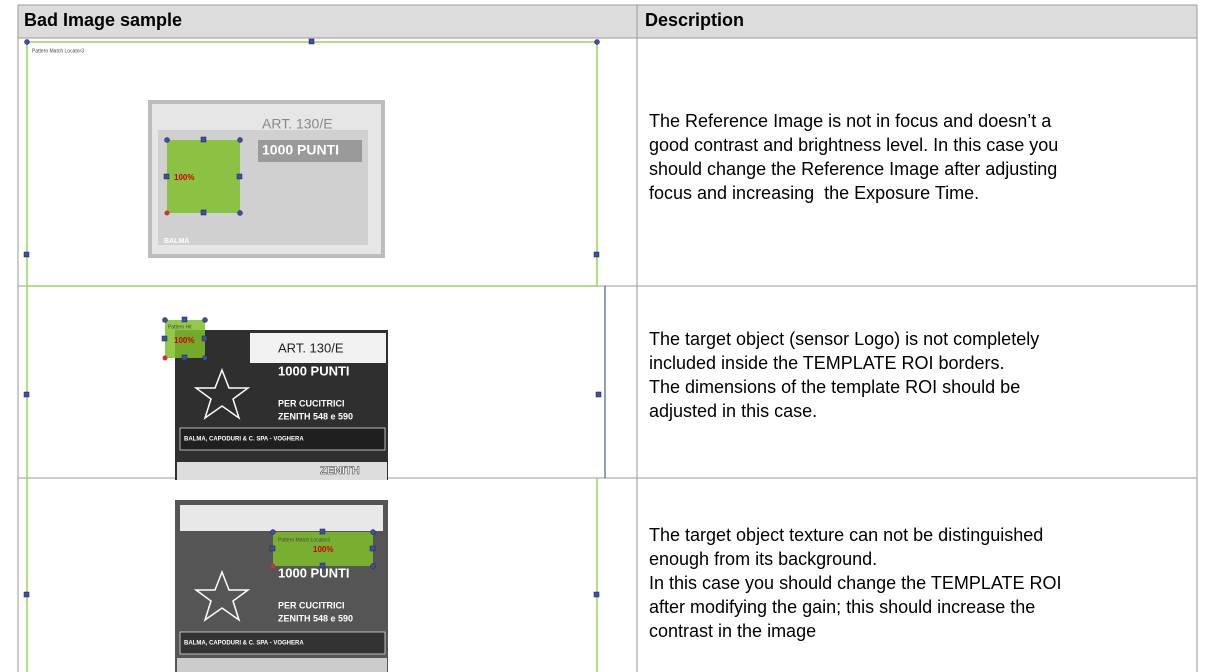 The image size is (1216, 672). Describe the element at coordinates (607, 21) in the screenshot. I see `header-row` at that location.